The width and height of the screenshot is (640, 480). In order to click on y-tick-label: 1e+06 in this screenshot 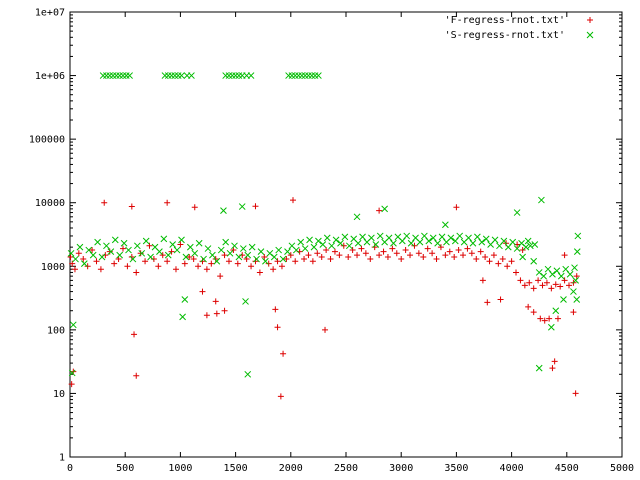, I will do `click(50, 76)`.